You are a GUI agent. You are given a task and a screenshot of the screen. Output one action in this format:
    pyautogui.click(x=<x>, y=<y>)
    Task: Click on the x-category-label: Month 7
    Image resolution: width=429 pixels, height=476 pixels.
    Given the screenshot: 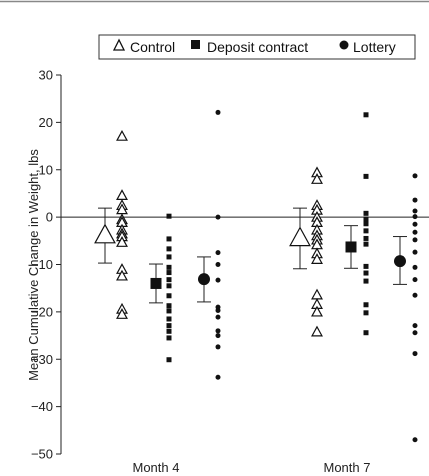 What is the action you would take?
    pyautogui.click(x=347, y=467)
    